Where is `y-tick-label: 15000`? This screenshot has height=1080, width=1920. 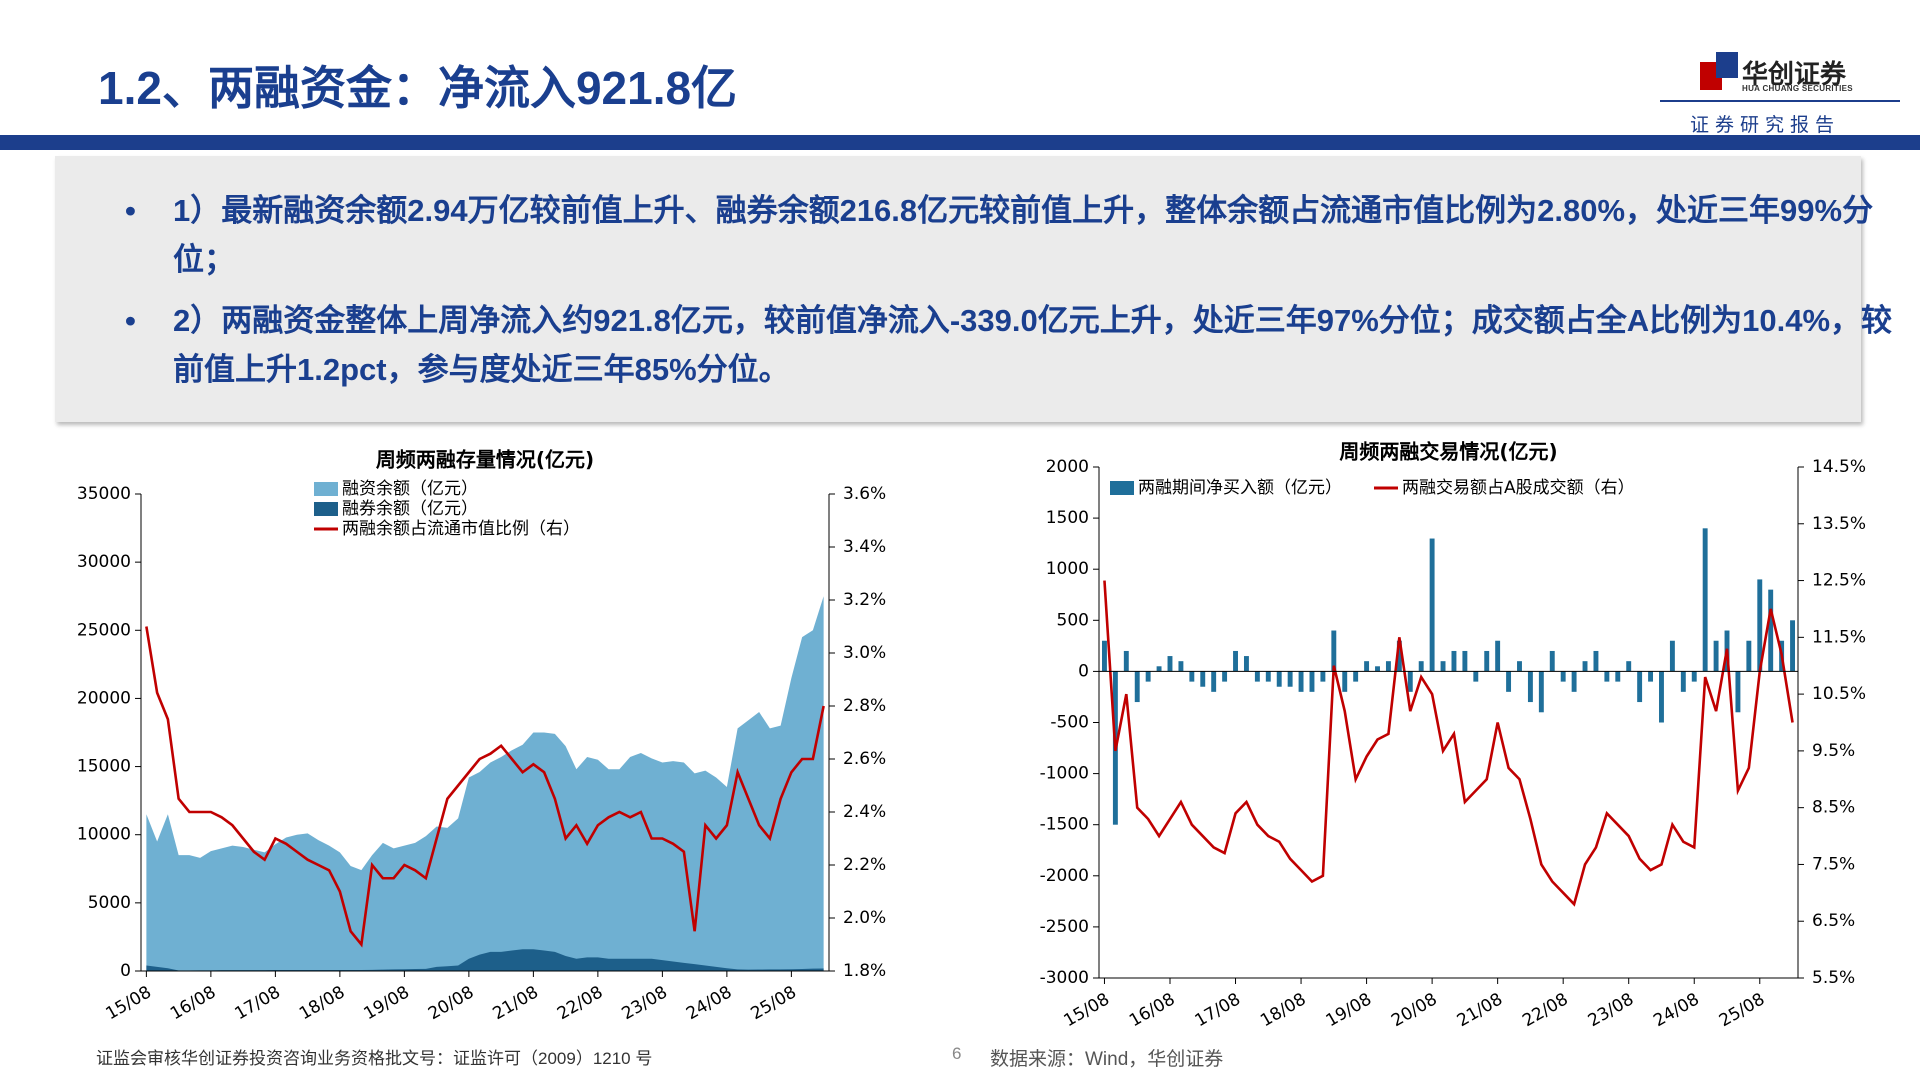
y-tick-label: 15000 is located at coordinates (104, 767).